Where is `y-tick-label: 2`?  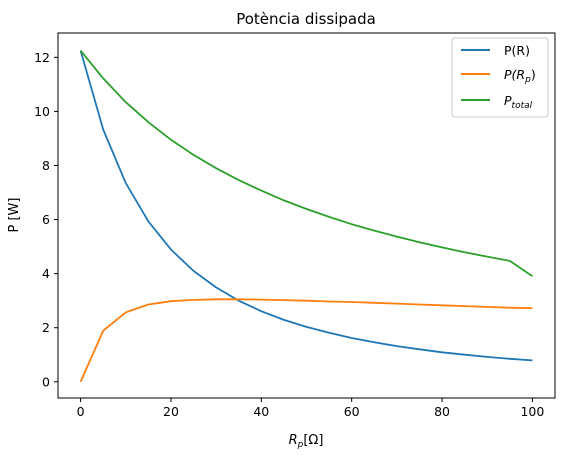 y-tick-label: 2 is located at coordinates (46, 327).